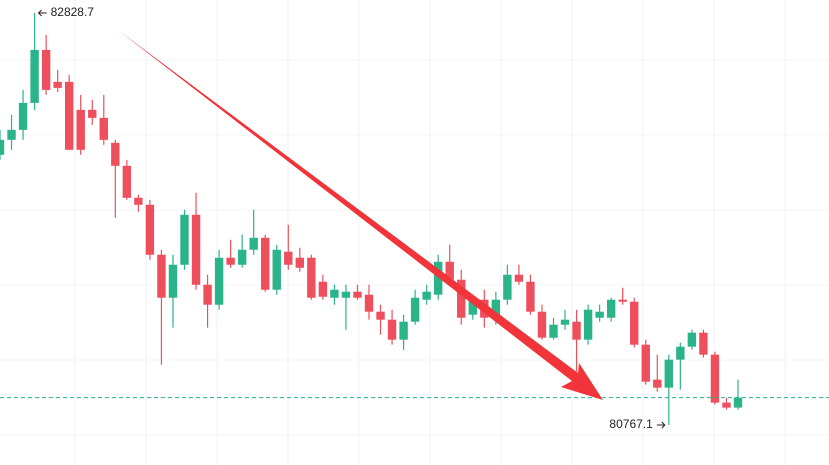 The image size is (829, 465). I want to click on low-label: 80767.1, so click(631, 424).